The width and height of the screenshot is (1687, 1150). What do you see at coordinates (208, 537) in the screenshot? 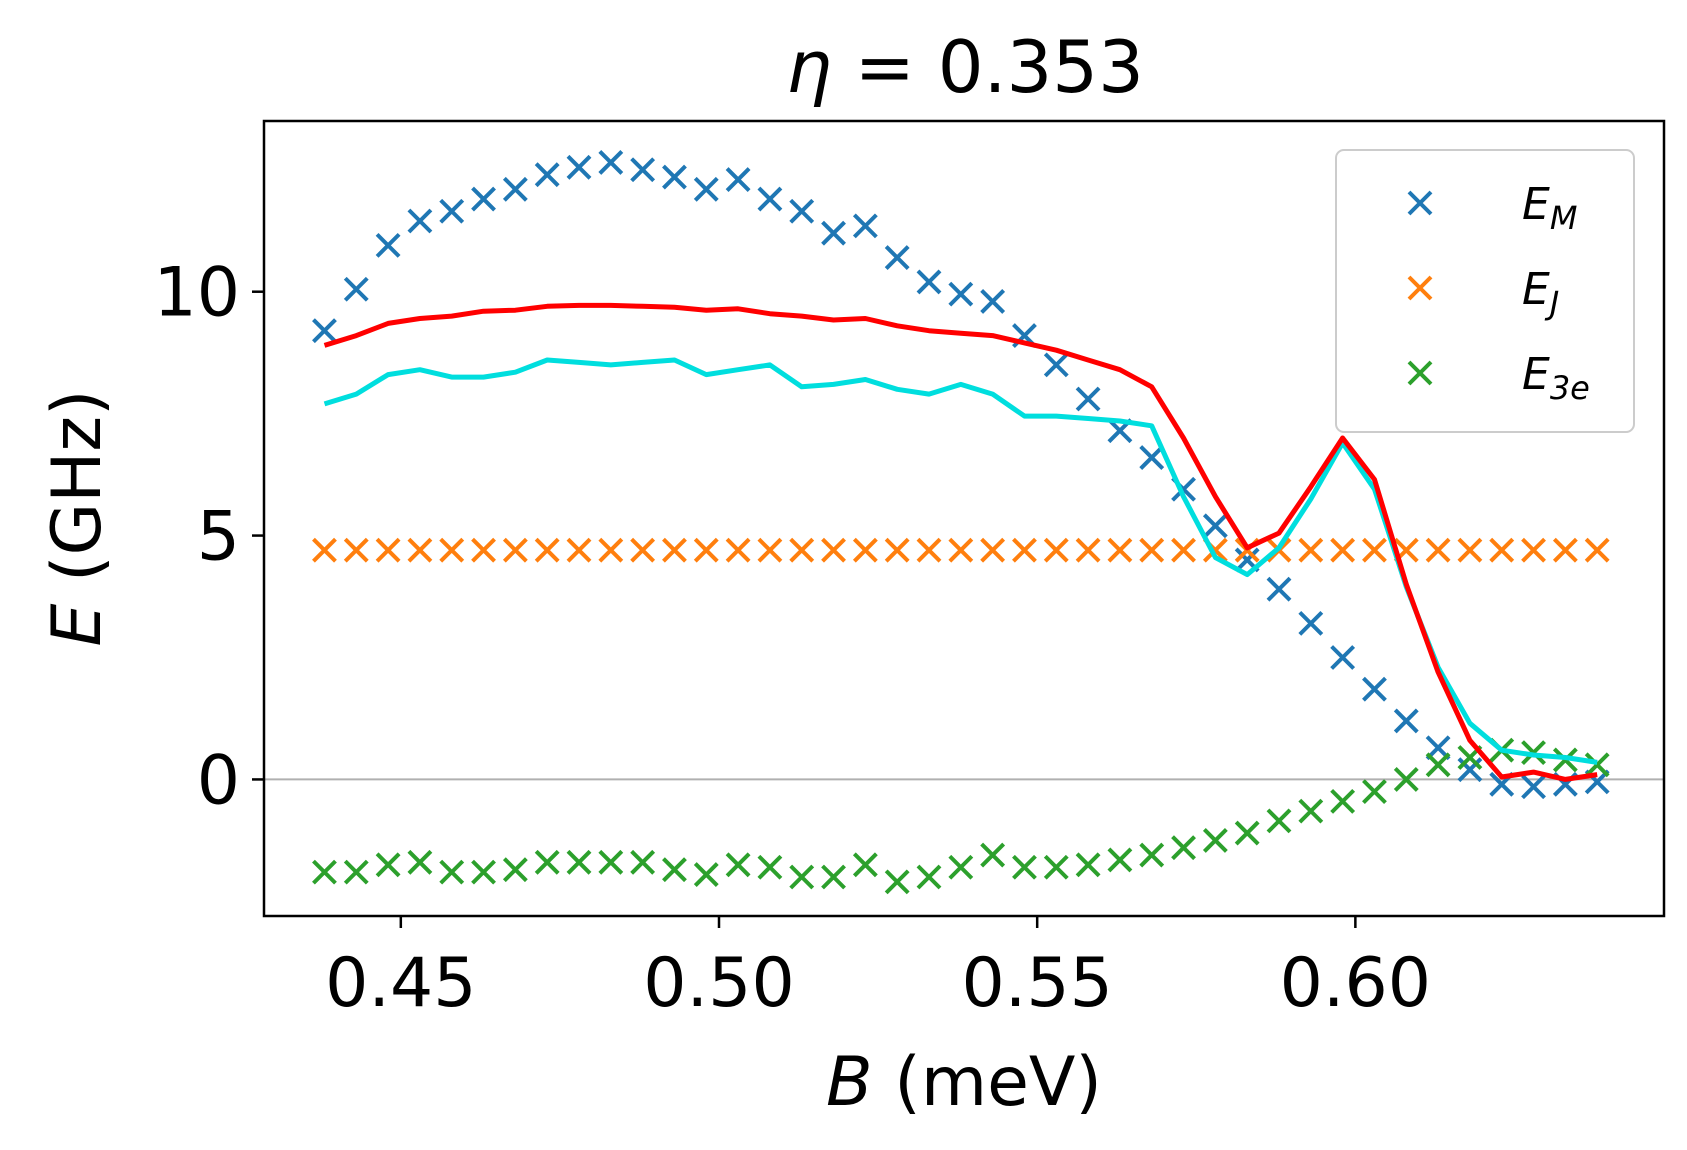
I see `y-axis-ticks: 0 5 10` at bounding box center [208, 537].